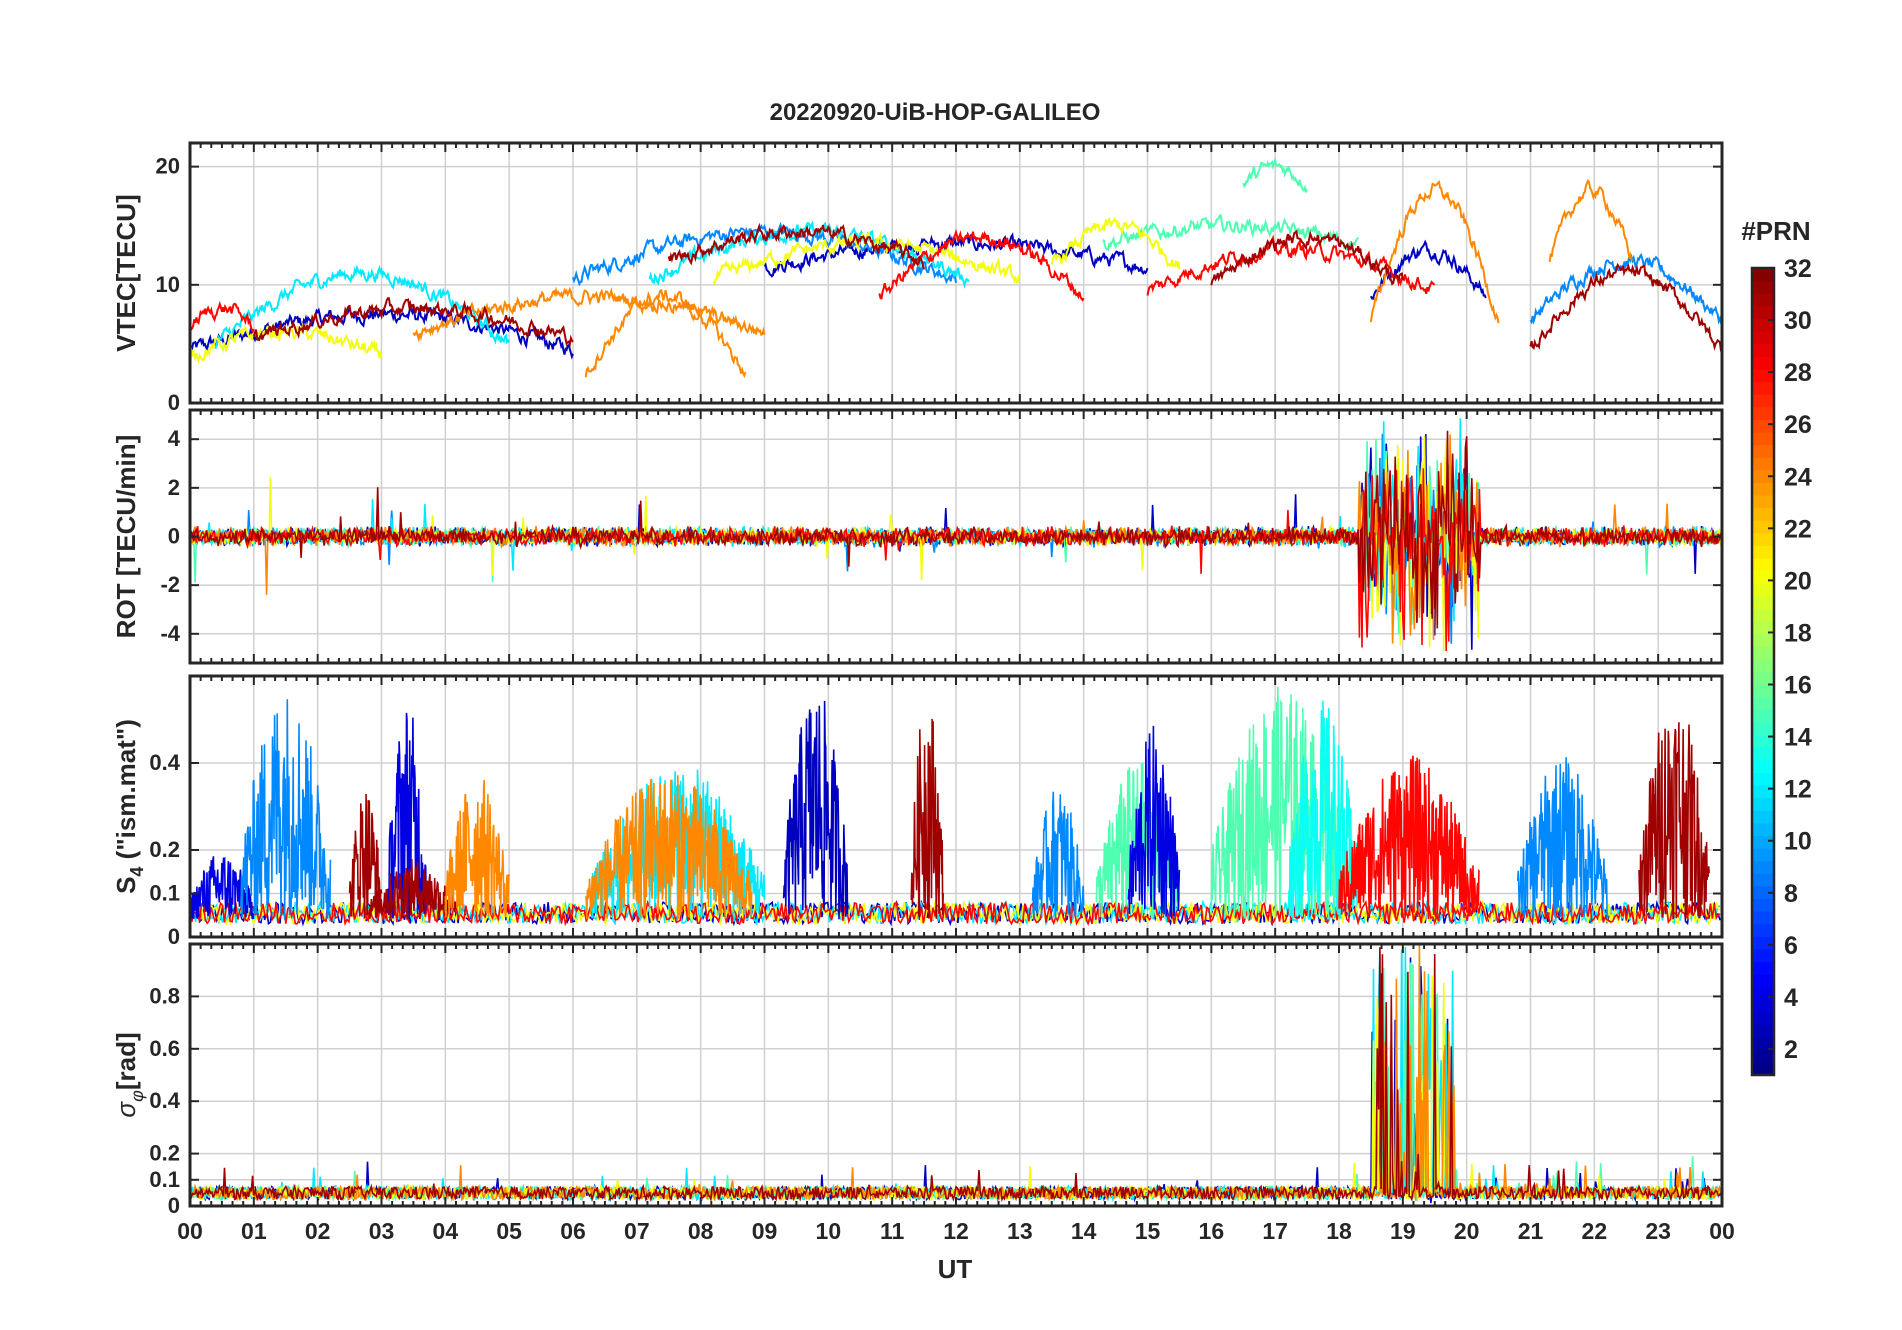  I want to click on colorbar-tick-label: 32, so click(1798, 269).